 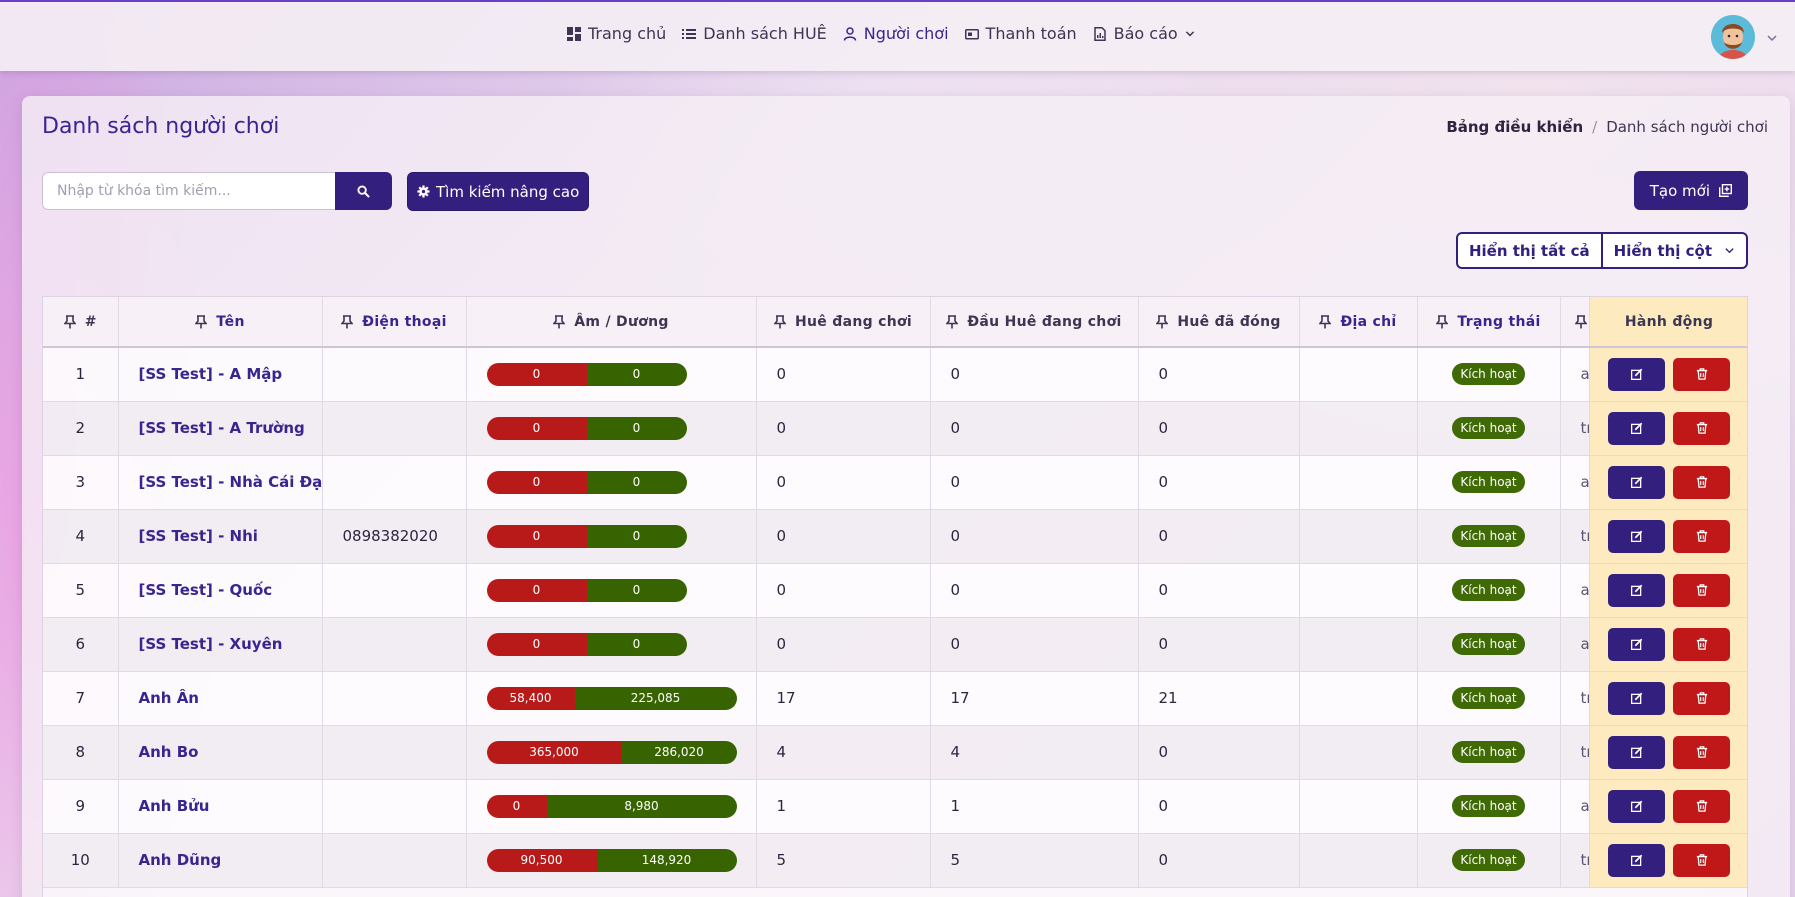 What do you see at coordinates (536, 644) in the screenshot?
I see `balance-negative: 0` at bounding box center [536, 644].